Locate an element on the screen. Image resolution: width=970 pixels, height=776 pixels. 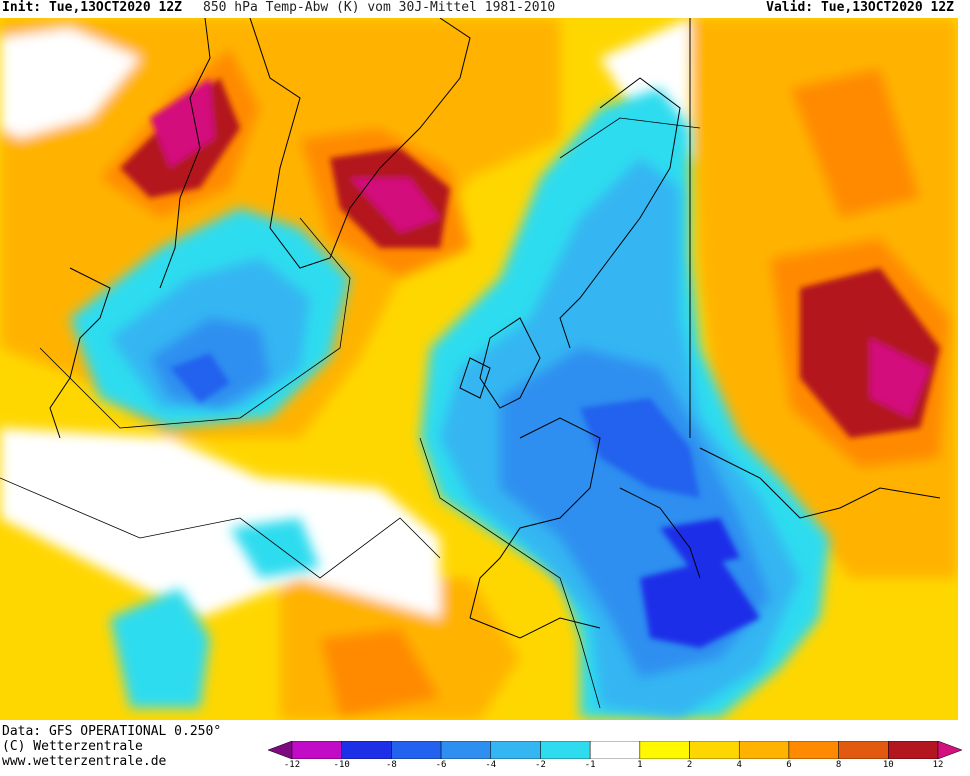
contour-iberia is located at coordinates (510, 573).